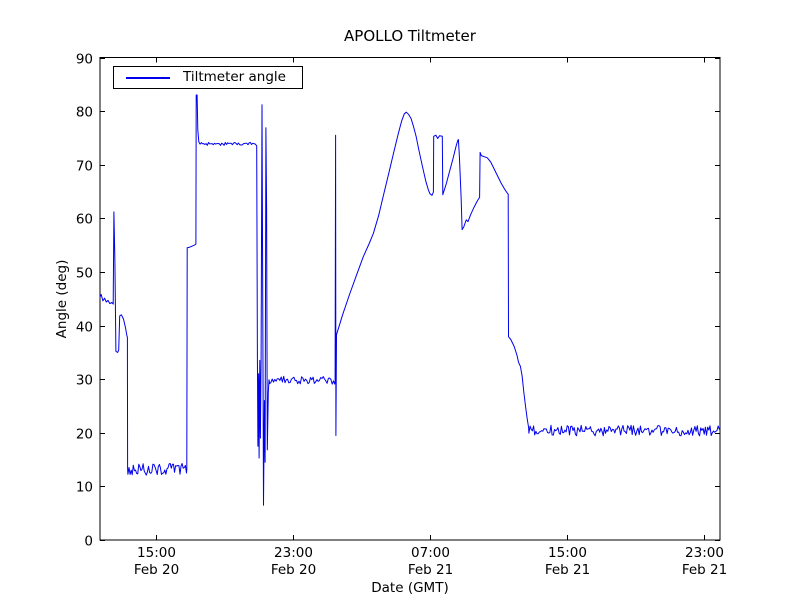 This screenshot has height=600, width=800. I want to click on x-axis-label: Date (GMT), so click(410, 588).